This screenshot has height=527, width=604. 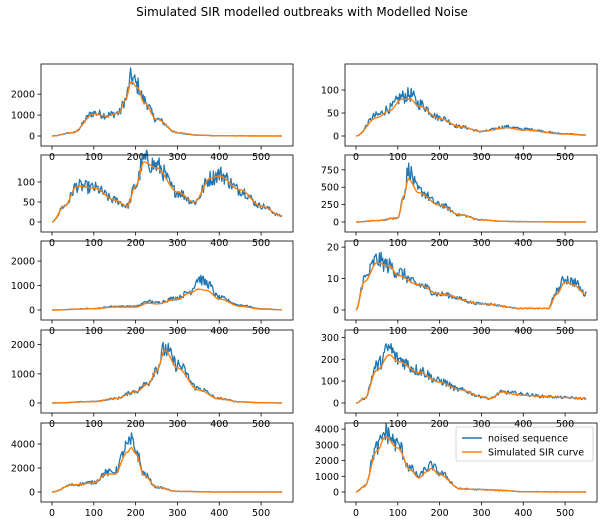 I want to click on y-tick-label: 250, so click(x=330, y=205).